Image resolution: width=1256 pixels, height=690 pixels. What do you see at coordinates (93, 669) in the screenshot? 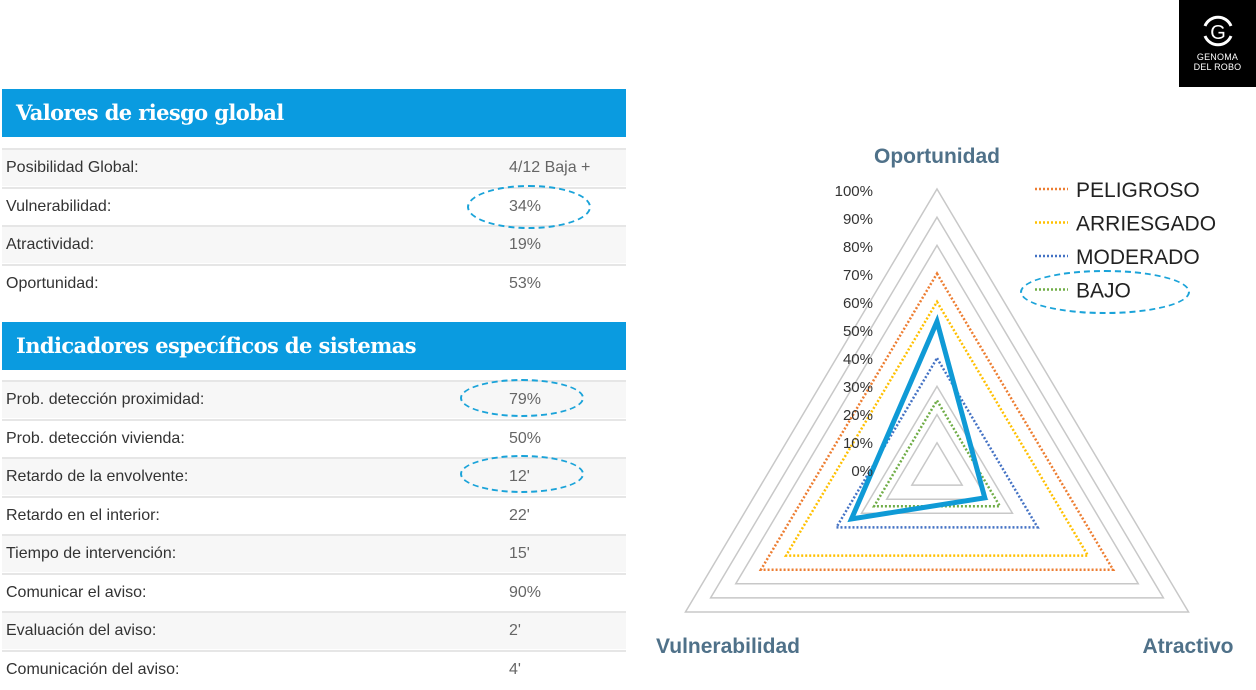
I see `row-label: Comunicación del aviso:` at bounding box center [93, 669].